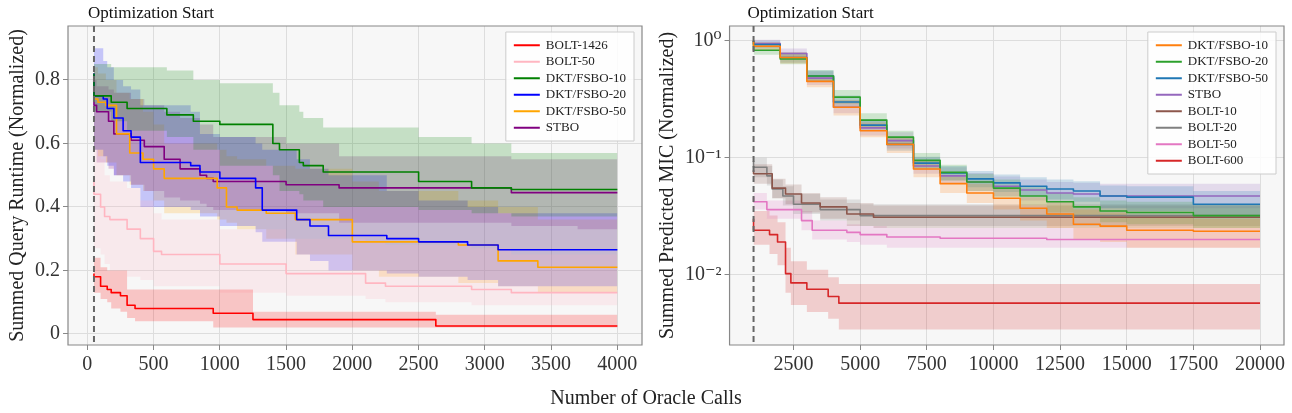  I want to click on y-tick-label: 10⁰, so click(707, 39).